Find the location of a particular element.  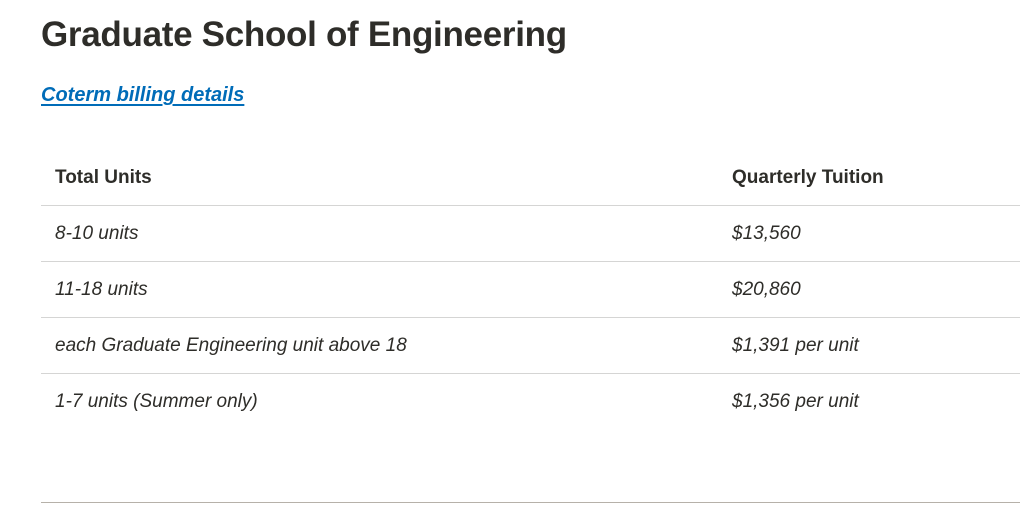

tuition-cell: $1,391 per unit is located at coordinates (869, 345).